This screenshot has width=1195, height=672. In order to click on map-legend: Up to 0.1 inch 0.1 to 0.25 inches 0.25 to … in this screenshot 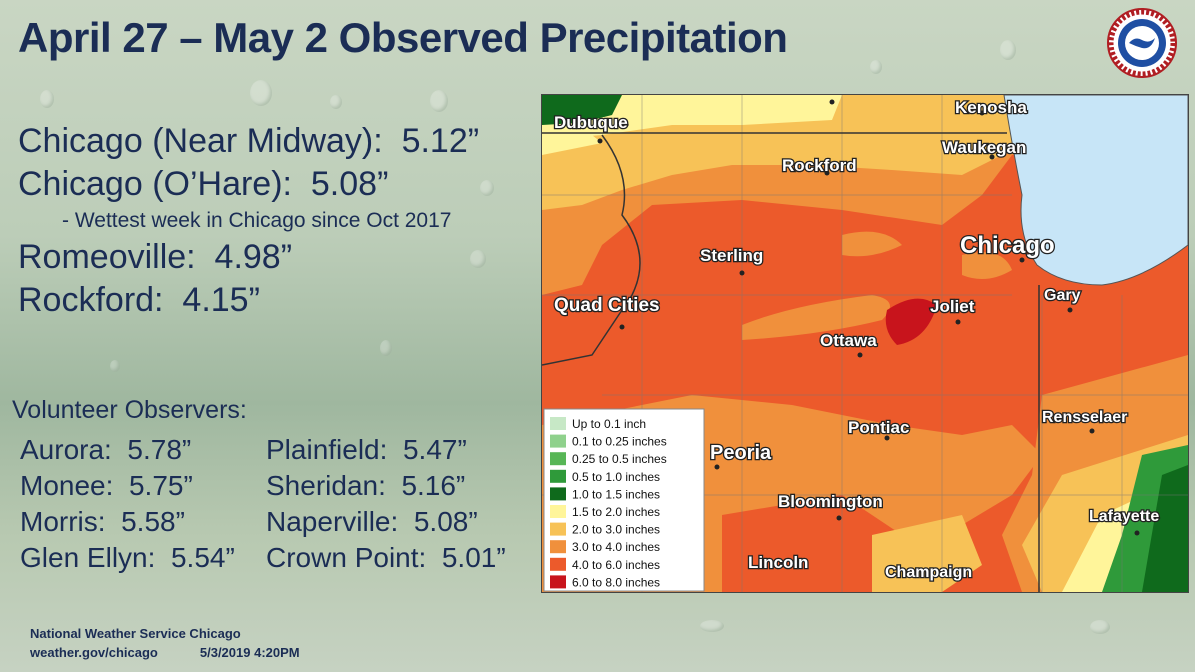, I will do `click(624, 500)`.